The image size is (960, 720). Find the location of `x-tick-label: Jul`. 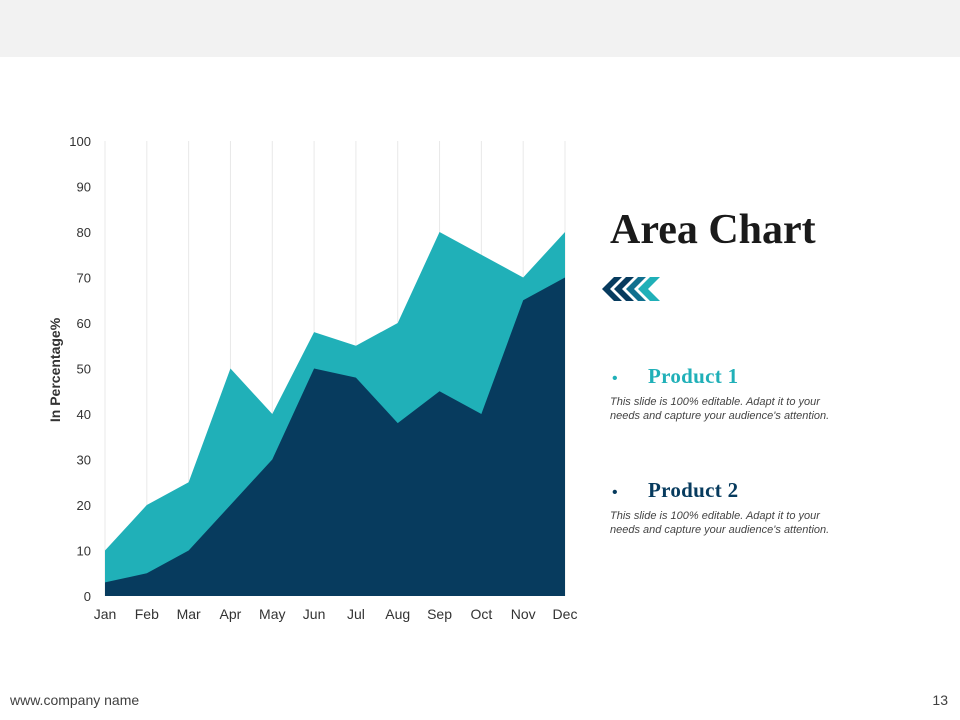

x-tick-label: Jul is located at coordinates (356, 614).